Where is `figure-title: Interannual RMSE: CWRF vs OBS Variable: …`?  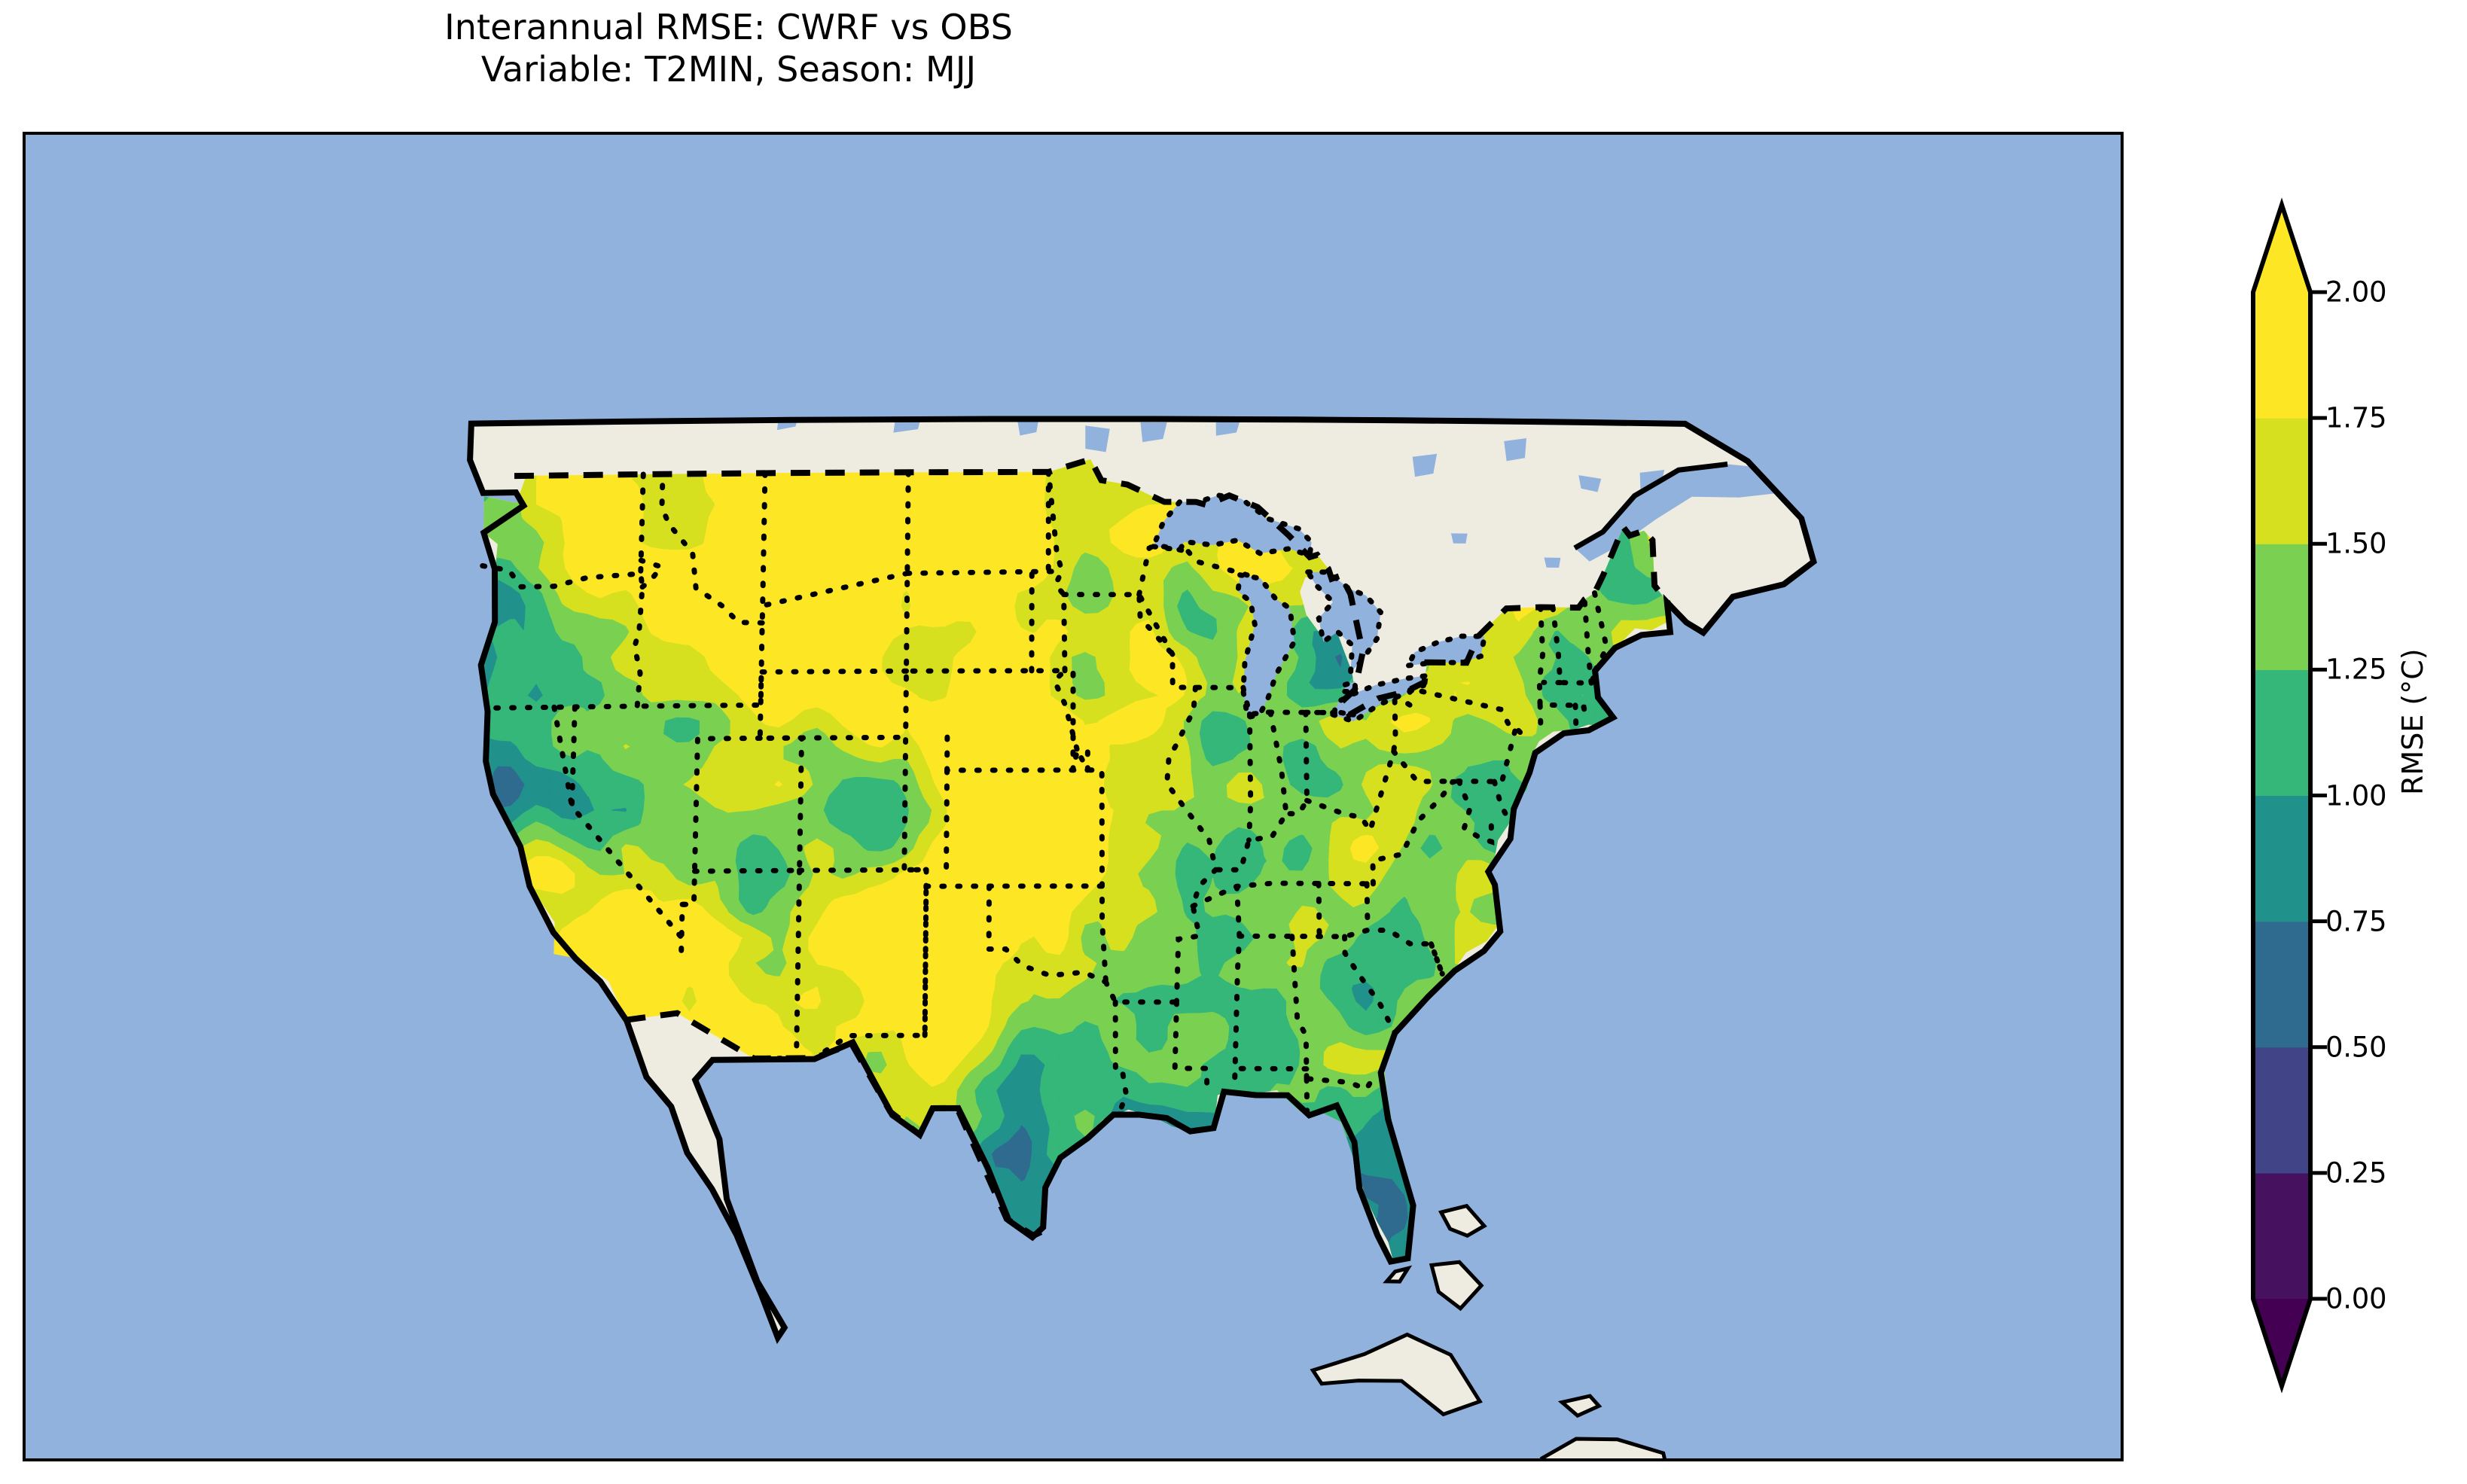
figure-title: Interannual RMSE: CWRF vs OBS Variable: … is located at coordinates (728, 48).